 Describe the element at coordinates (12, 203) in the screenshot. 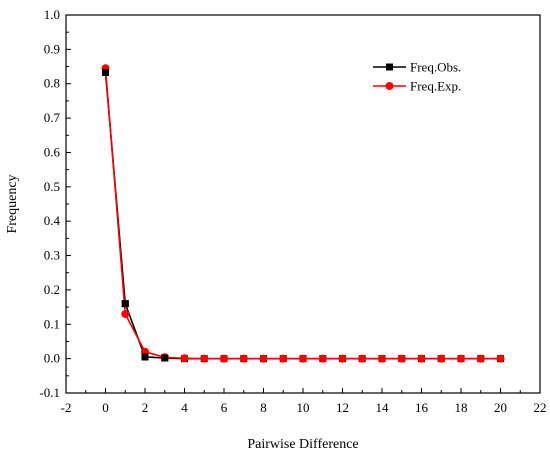

I see `y-axis-title: Frequency` at that location.